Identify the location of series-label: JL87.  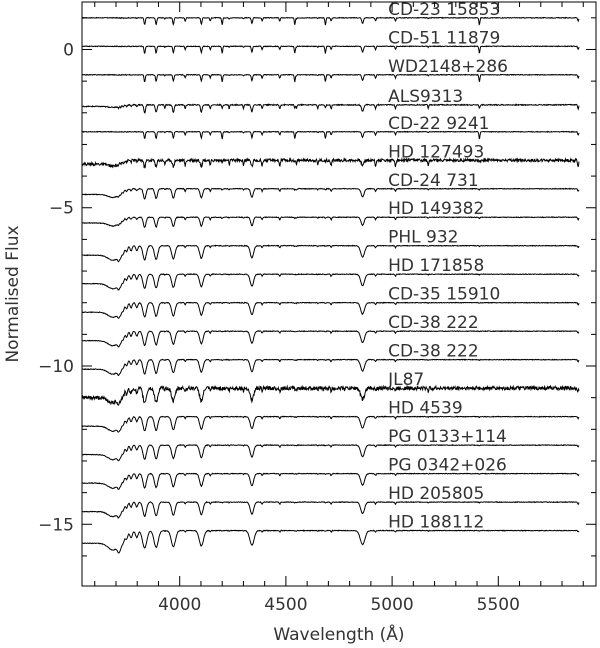
(405, 380).